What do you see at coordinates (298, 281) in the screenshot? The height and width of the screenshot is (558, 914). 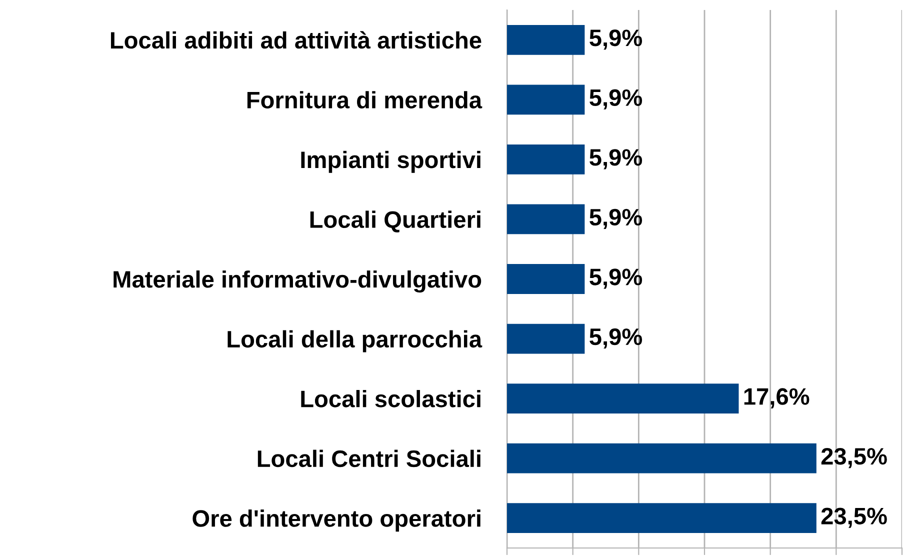 I see `y-tick-label: Materiale informativo-divulgativo` at bounding box center [298, 281].